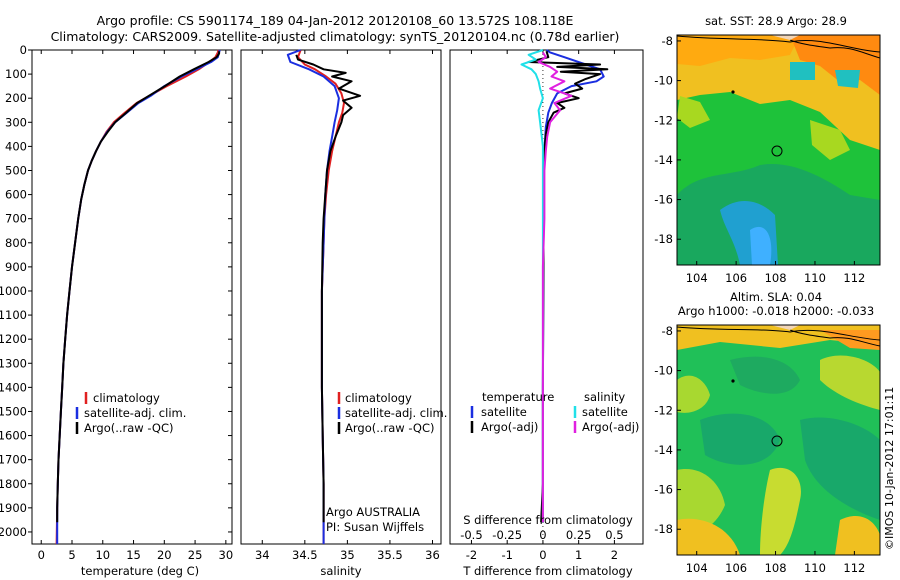 The width and height of the screenshot is (900, 580). I want to click on depth-tick-label: 600, so click(16, 195).